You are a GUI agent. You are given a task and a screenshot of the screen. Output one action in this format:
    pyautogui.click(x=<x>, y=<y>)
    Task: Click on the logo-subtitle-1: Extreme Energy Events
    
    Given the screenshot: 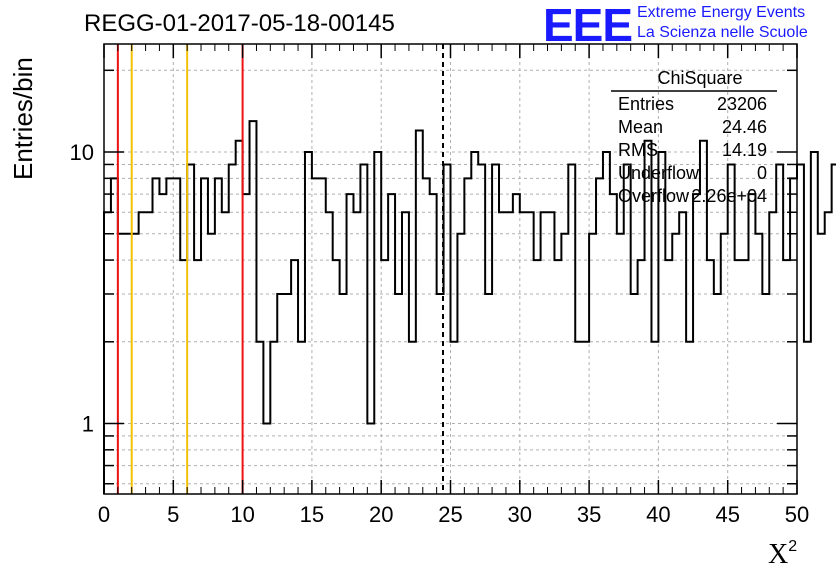 What is the action you would take?
    pyautogui.click(x=721, y=12)
    